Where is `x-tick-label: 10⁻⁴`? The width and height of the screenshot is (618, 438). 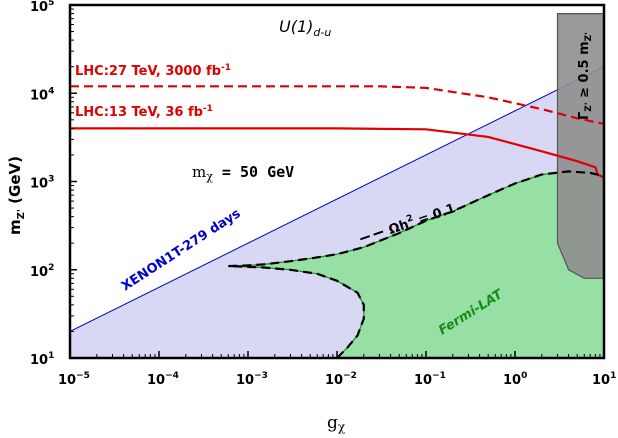
x-tick-label: 10⁻⁴ is located at coordinates (163, 379).